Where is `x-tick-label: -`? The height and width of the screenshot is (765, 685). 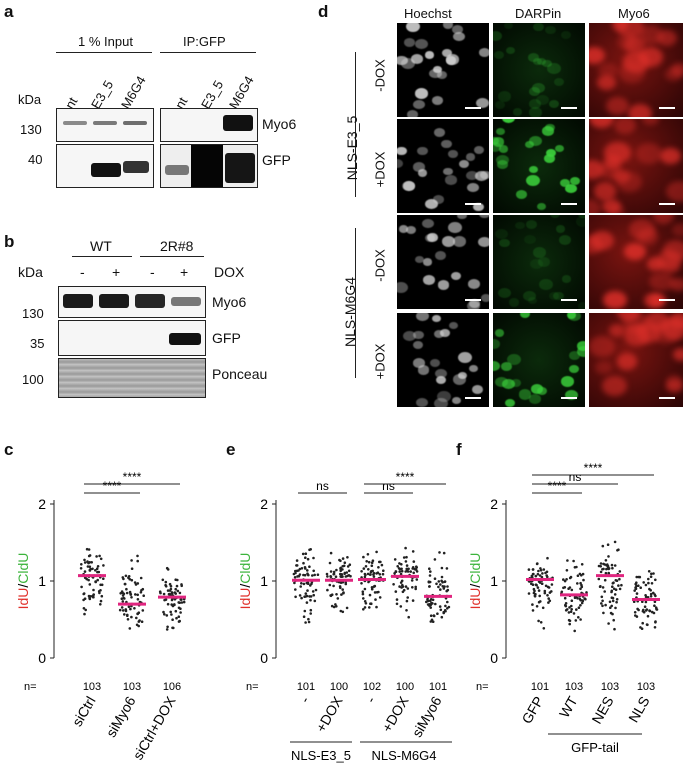
x-tick-label: - is located at coordinates (304, 699).